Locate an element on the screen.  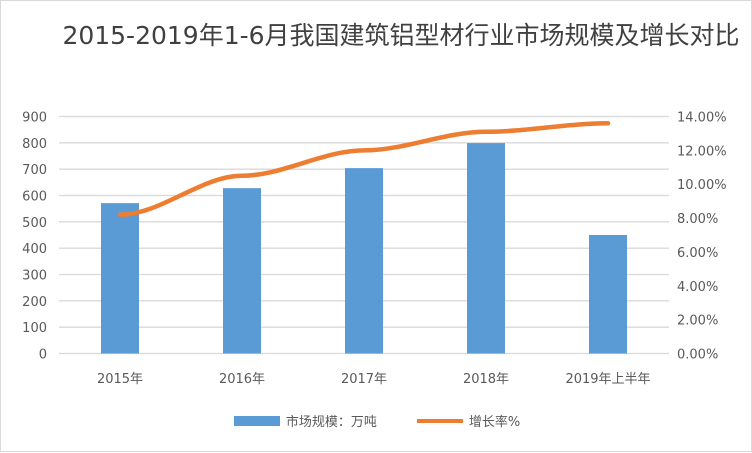
left-tick-label: 0 is located at coordinates (43, 355).